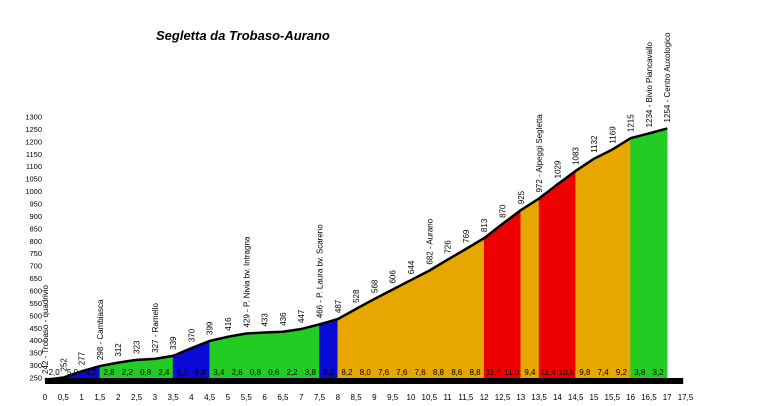 This screenshot has width=780, height=406. What do you see at coordinates (35, 303) in the screenshot?
I see `y-tick-label: 550` at bounding box center [35, 303].